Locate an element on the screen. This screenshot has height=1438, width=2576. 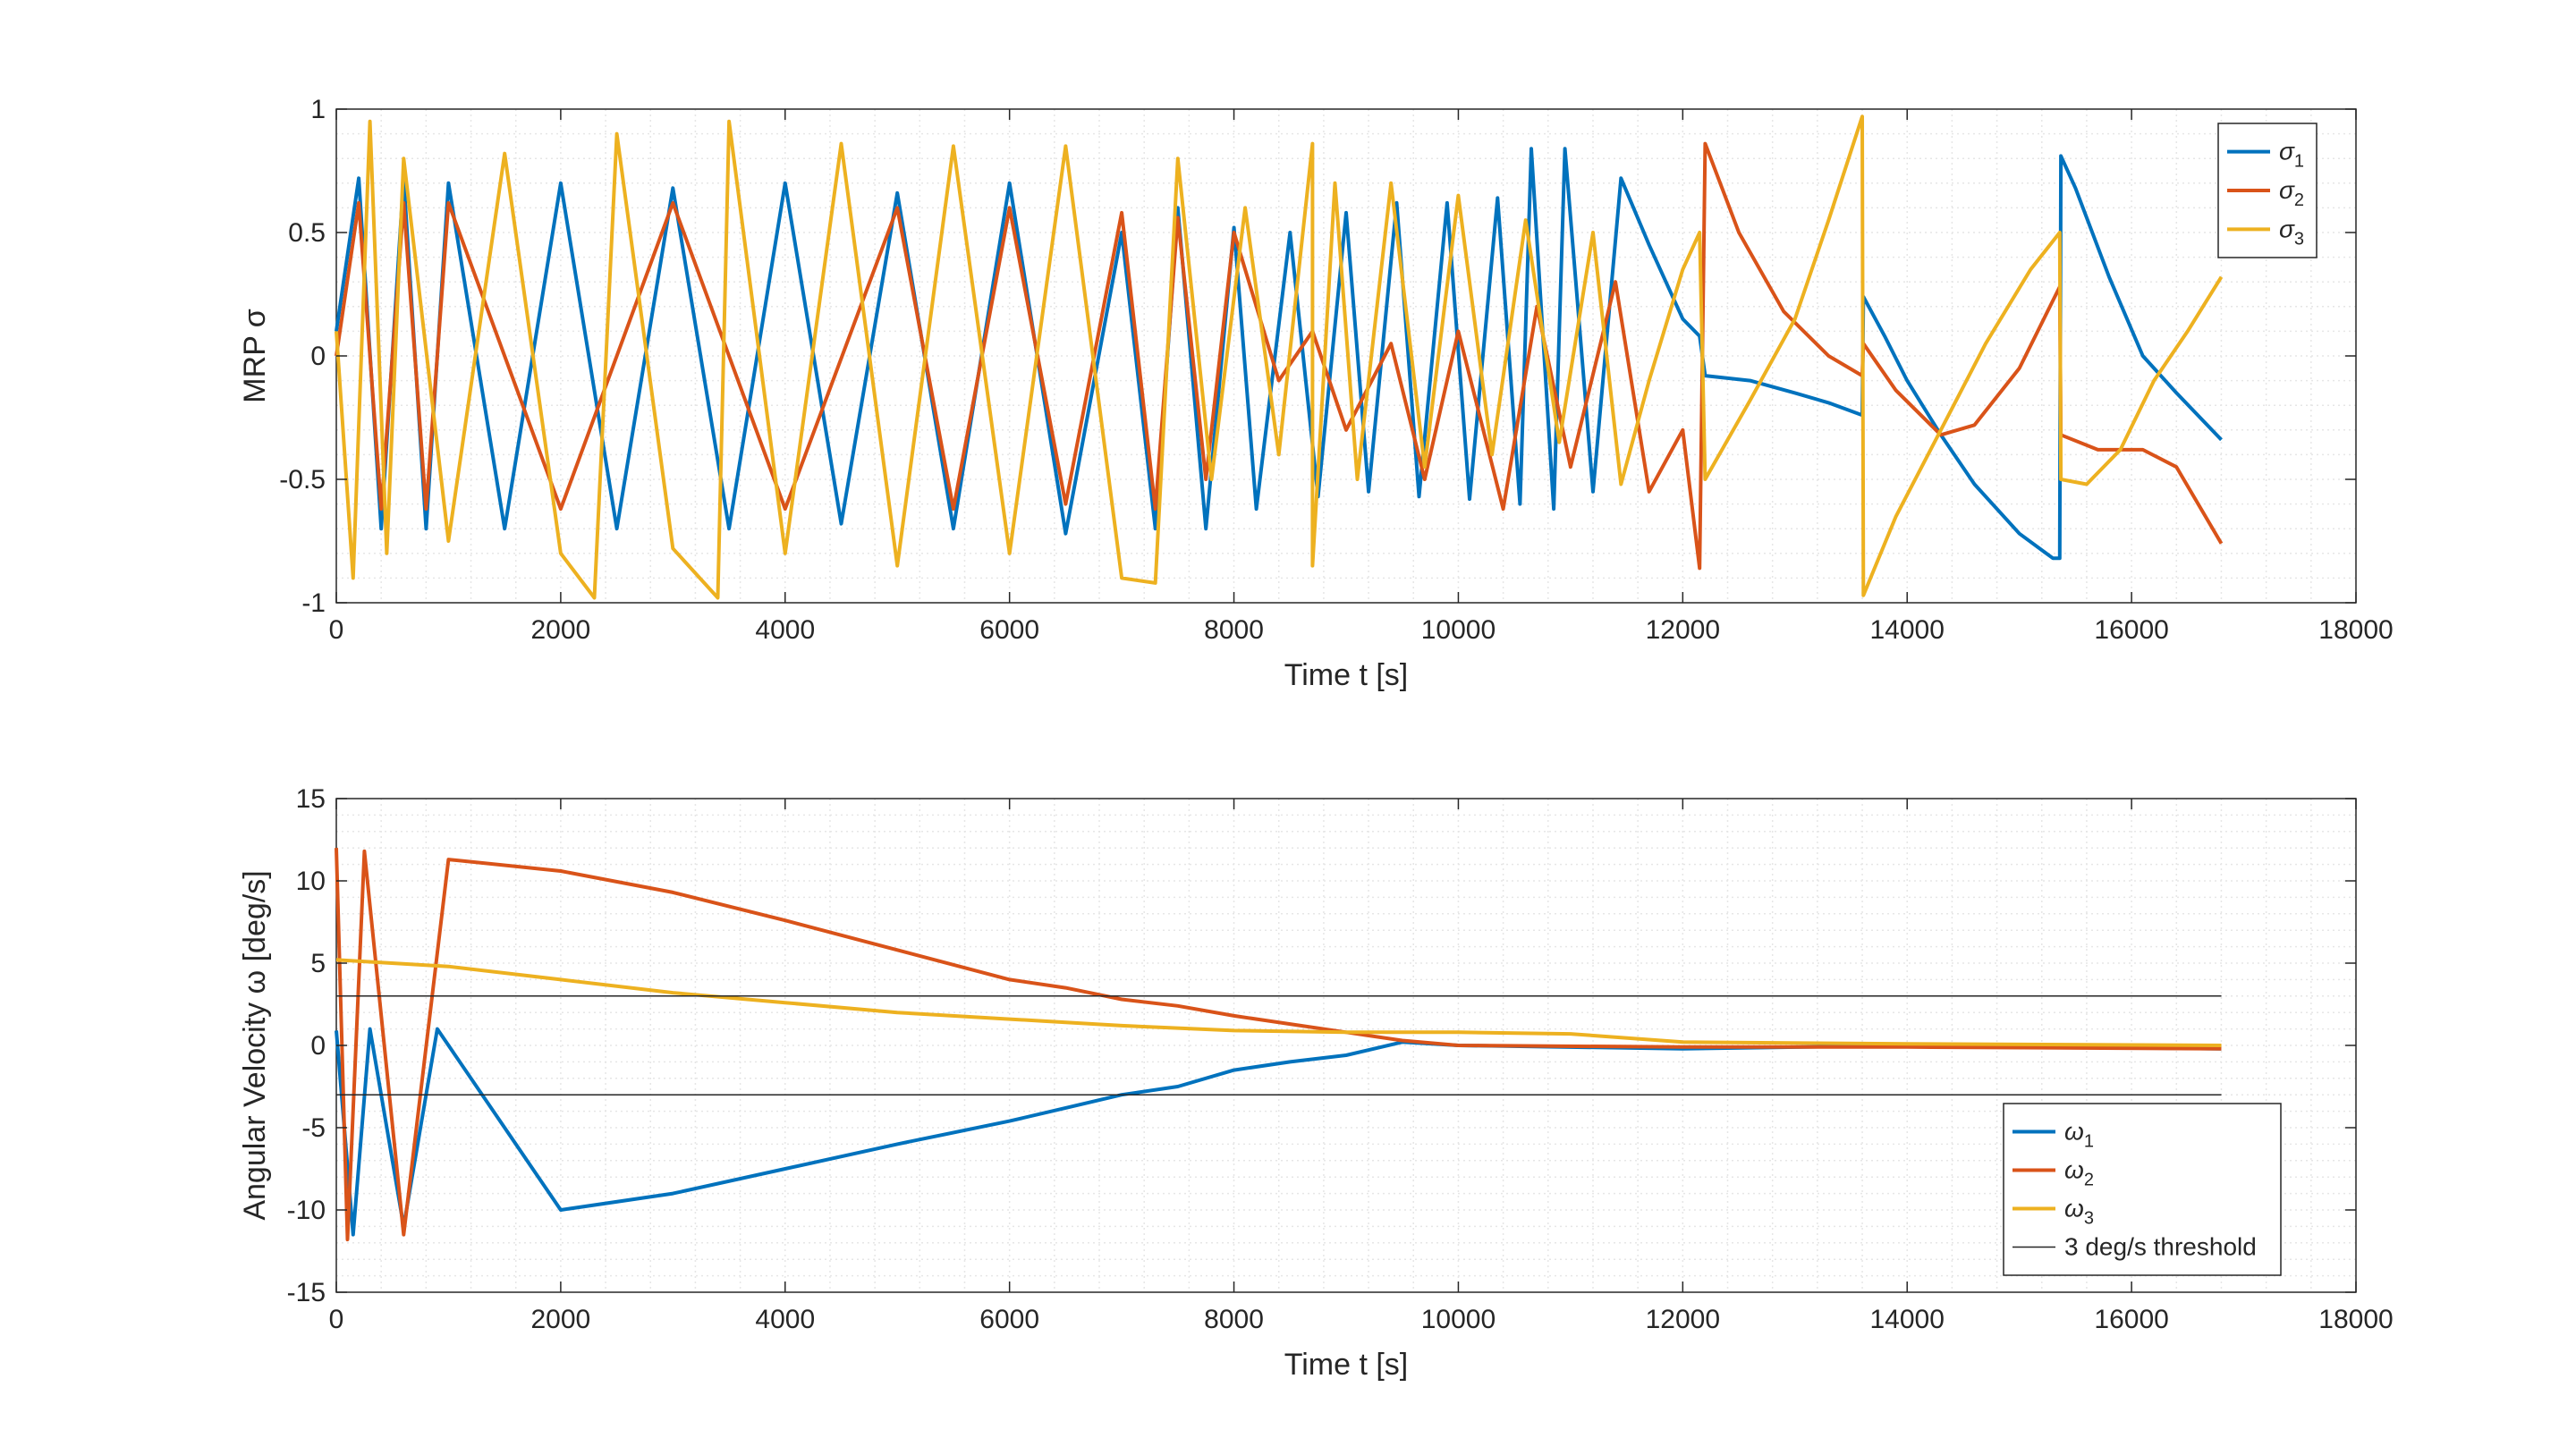
y-tick-label: 15 is located at coordinates (311, 799).